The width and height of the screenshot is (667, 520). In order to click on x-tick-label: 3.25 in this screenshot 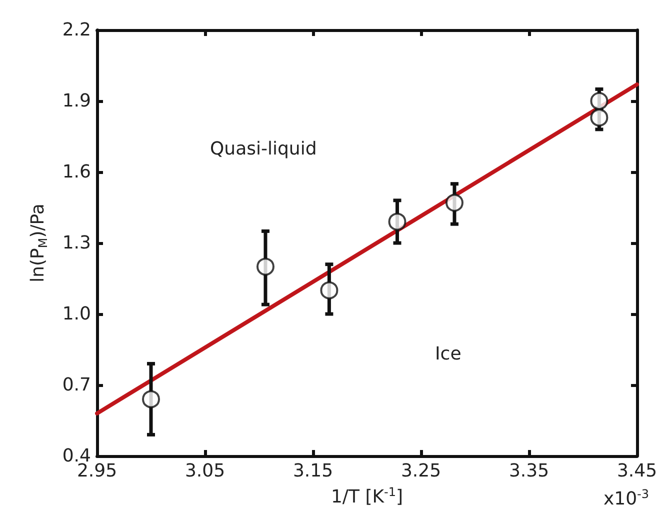, I will do `click(421, 471)`.